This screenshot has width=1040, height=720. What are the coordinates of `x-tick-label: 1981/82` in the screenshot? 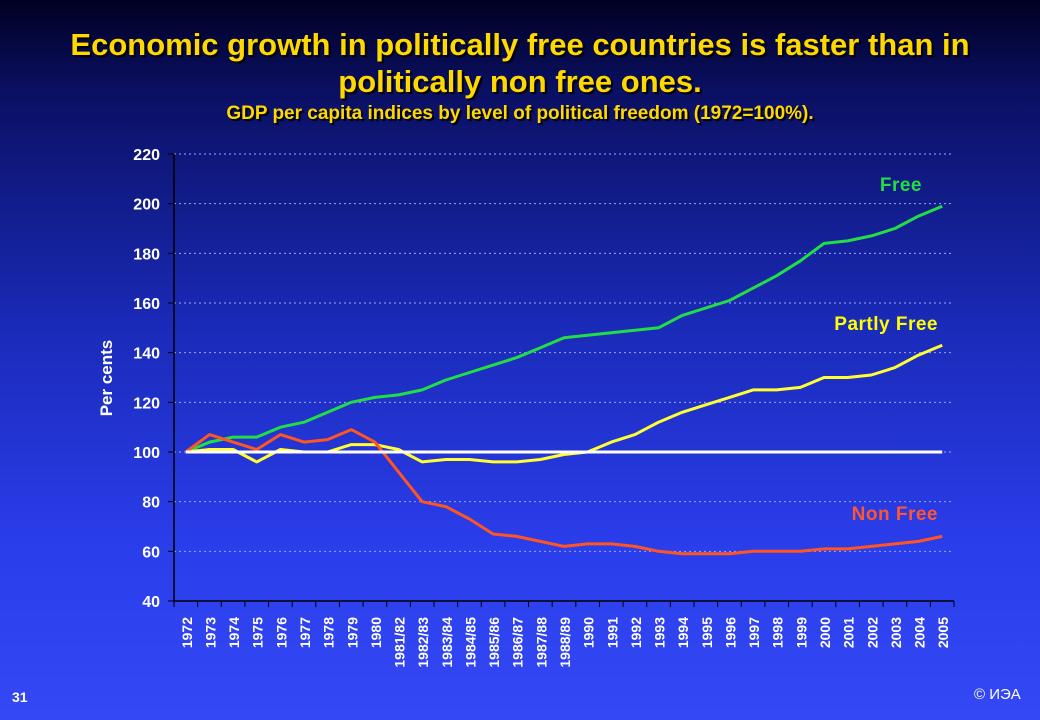 It's located at (400, 642).